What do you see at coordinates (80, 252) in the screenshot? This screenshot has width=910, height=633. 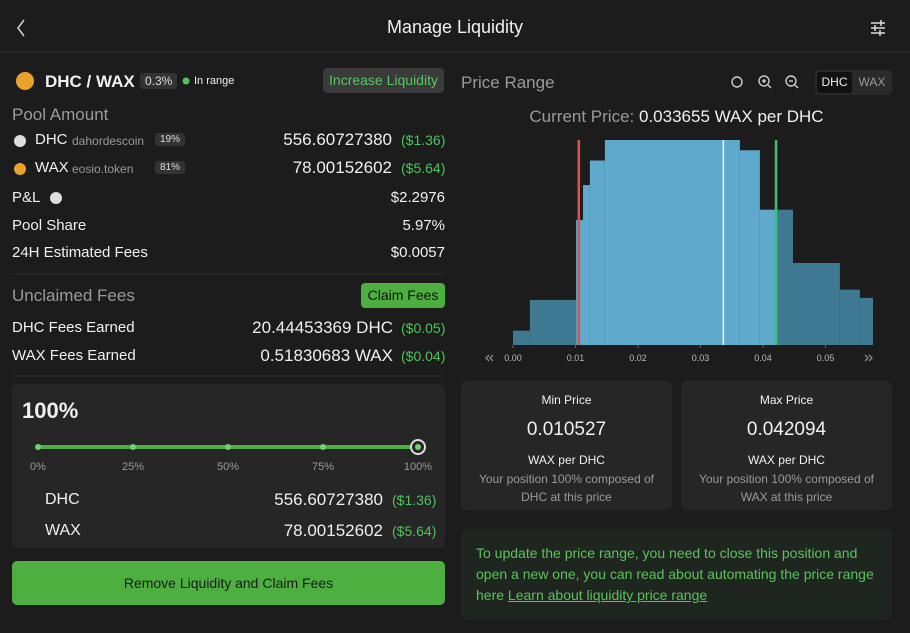 I see `row-label: 24H Estimated Fees` at bounding box center [80, 252].